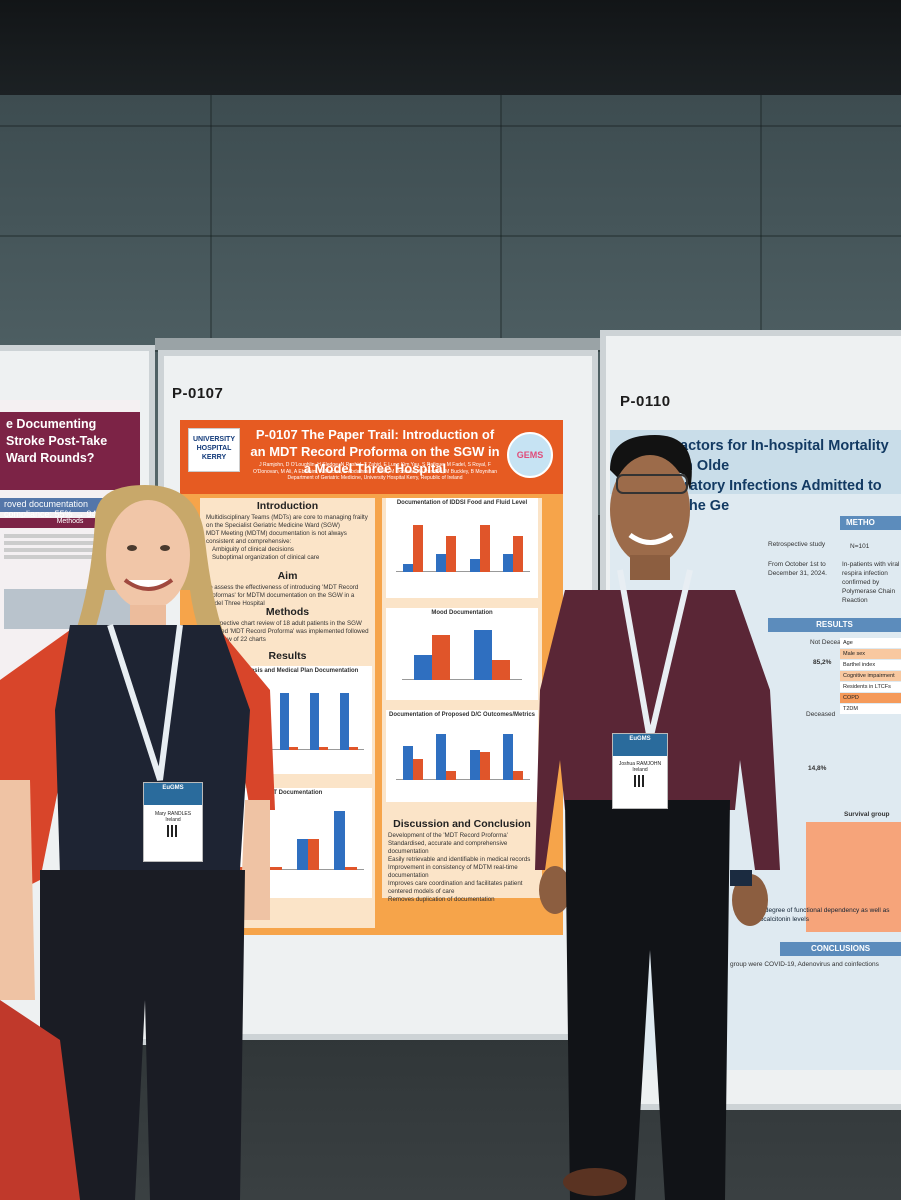 The width and height of the screenshot is (901, 1200). Describe the element at coordinates (821, 714) in the screenshot. I see `right-deceased: Deceased` at that location.